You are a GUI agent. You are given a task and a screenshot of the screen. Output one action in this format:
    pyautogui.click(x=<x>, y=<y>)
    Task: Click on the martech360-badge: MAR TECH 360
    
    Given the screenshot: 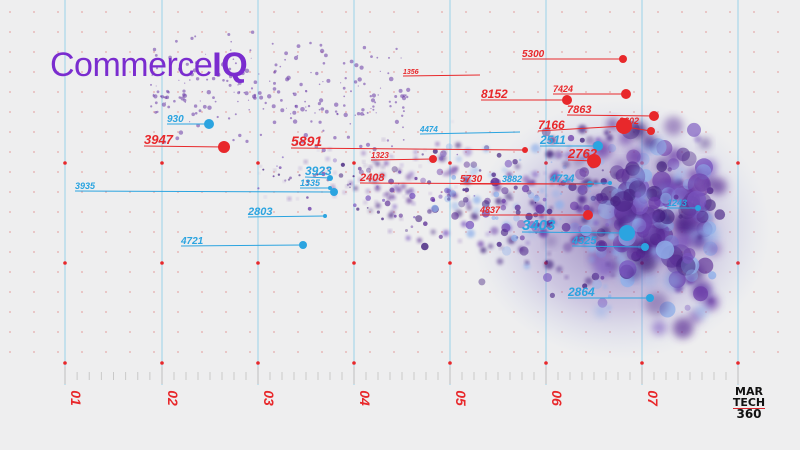 What is the action you would take?
    pyautogui.click(x=749, y=403)
    